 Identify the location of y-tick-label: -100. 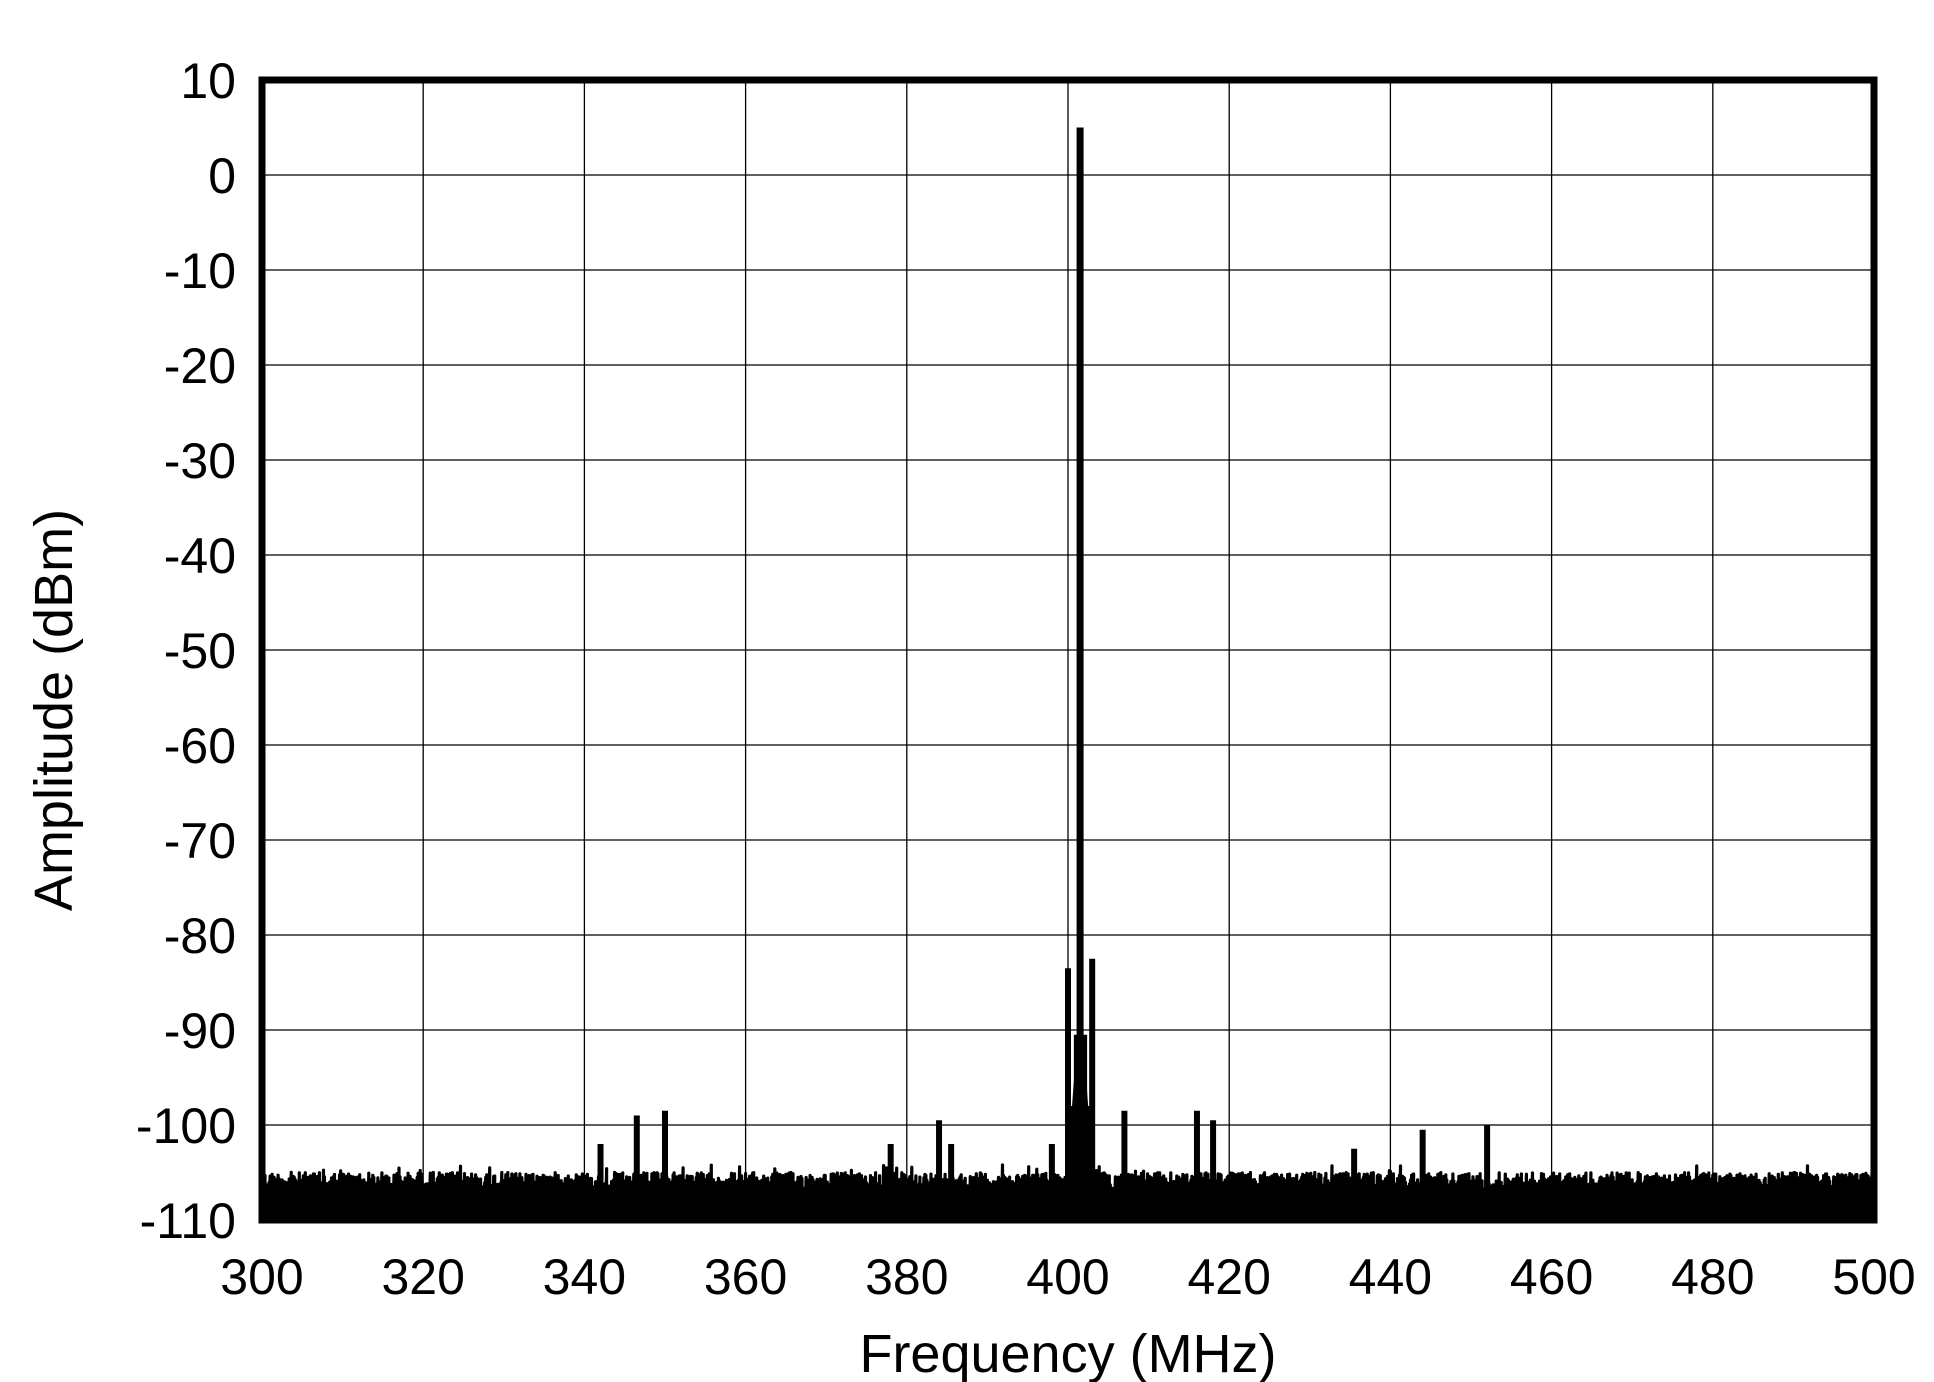
(186, 1126).